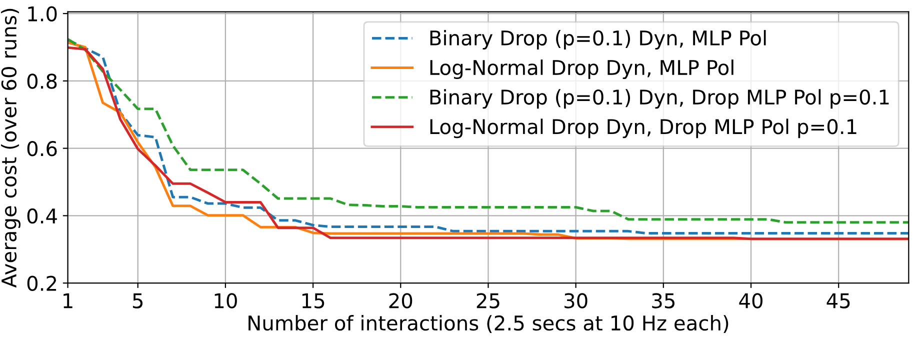 The image size is (916, 339). I want to click on legend-label: Log-Normal Drop Dyn, MLP Pol, so click(582, 70).